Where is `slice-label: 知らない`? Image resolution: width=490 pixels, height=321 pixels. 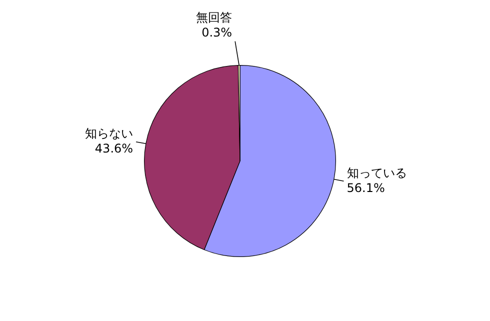
slice-label: 知らない is located at coordinates (109, 133).